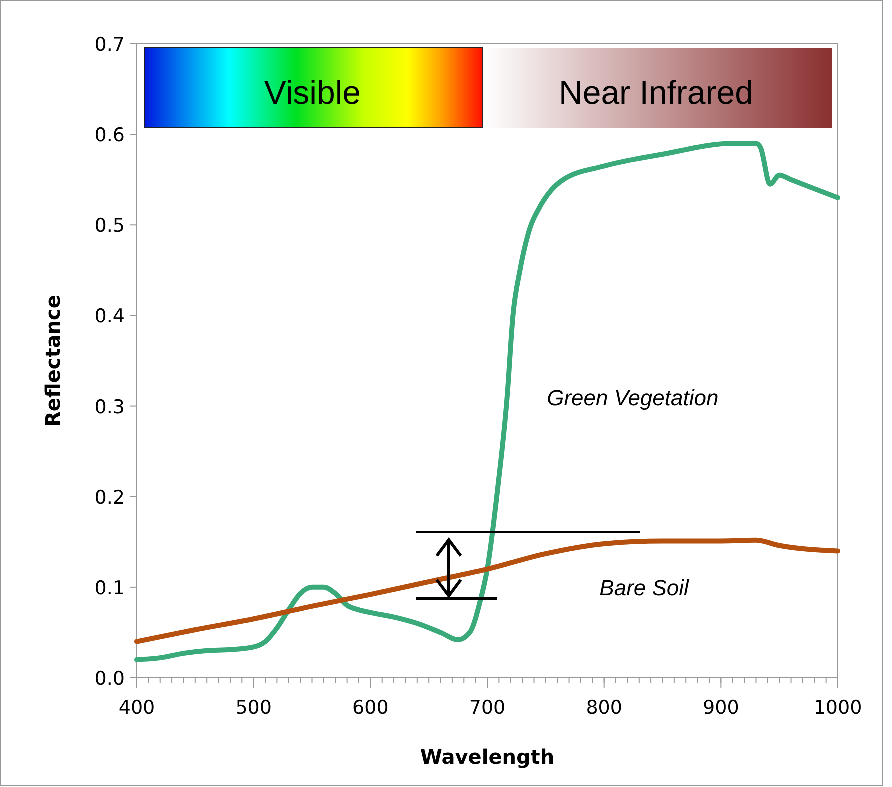 The width and height of the screenshot is (892, 787). I want to click on y-tick-label: 0.5, so click(109, 226).